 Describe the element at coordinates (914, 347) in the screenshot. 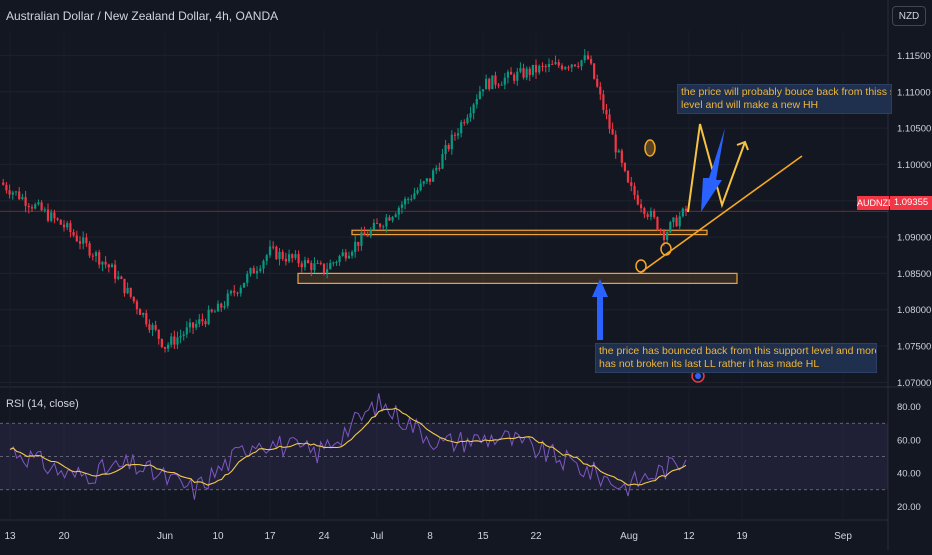

I see `price-tick-label: 1.07500` at that location.